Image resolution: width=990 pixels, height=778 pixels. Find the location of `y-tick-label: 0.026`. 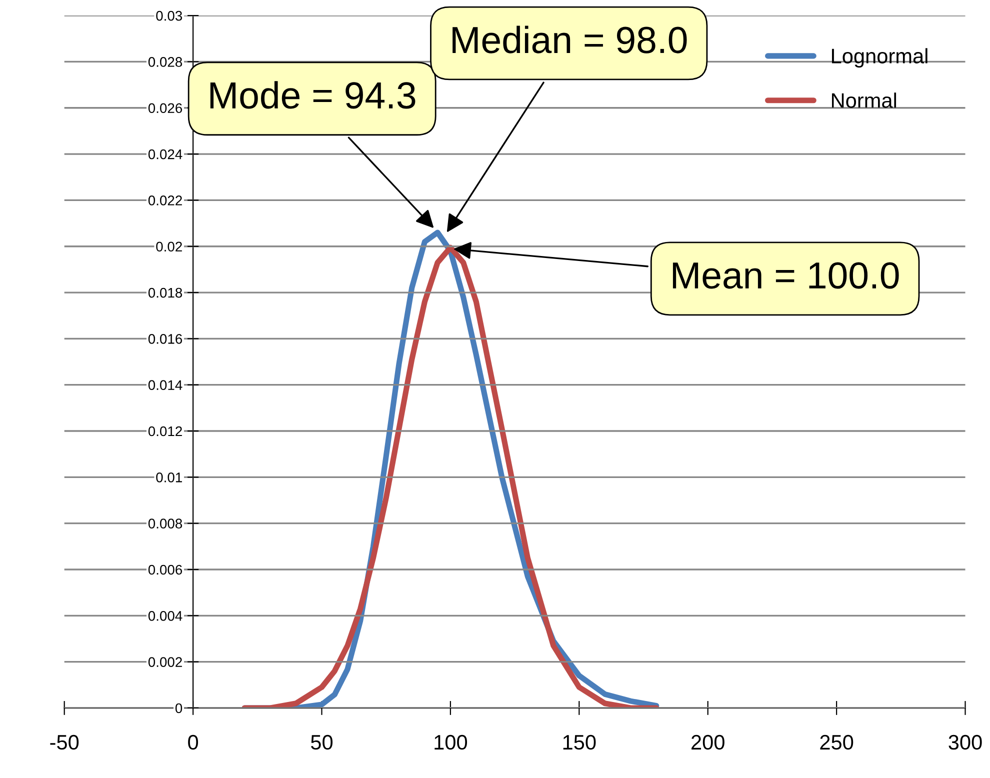

y-tick-label: 0.026 is located at coordinates (165, 108).